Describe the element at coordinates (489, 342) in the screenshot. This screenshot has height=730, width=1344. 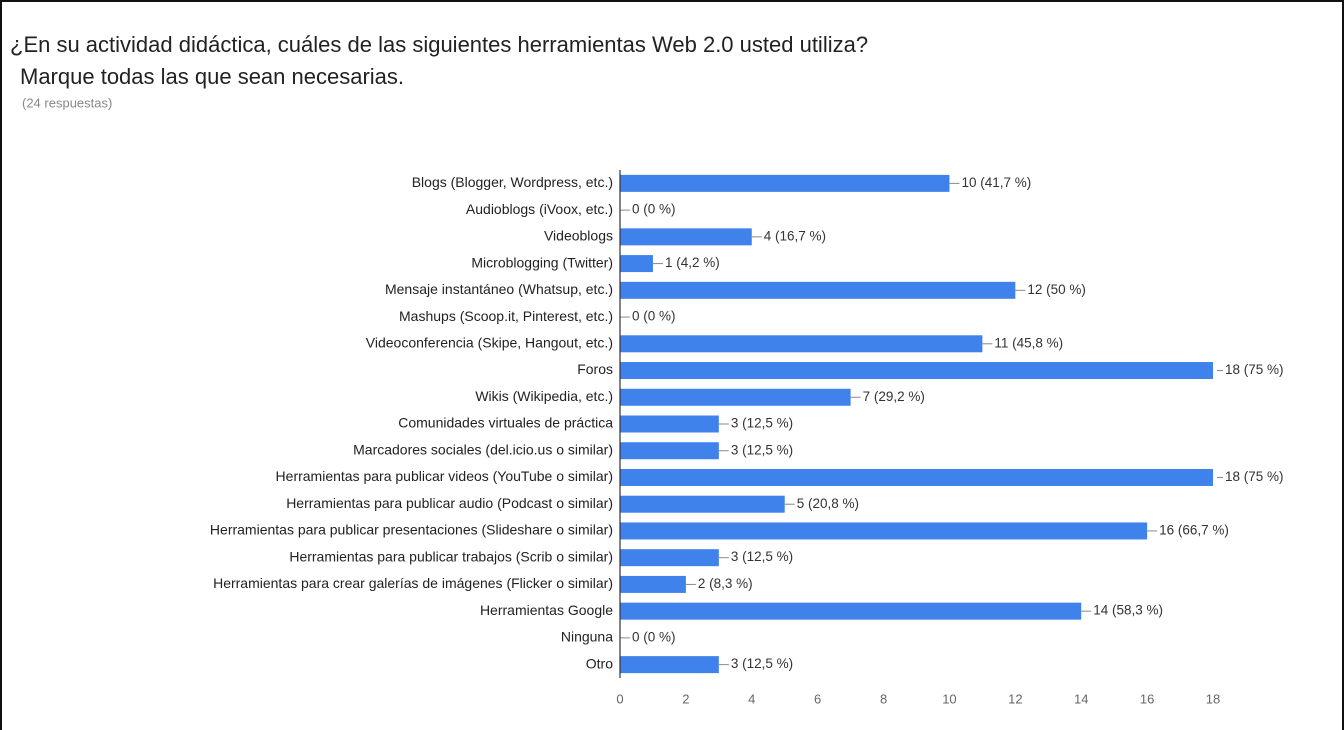
I see `y-tick-label: Videoconferencia (Skipe, Hangout, etc.)` at that location.